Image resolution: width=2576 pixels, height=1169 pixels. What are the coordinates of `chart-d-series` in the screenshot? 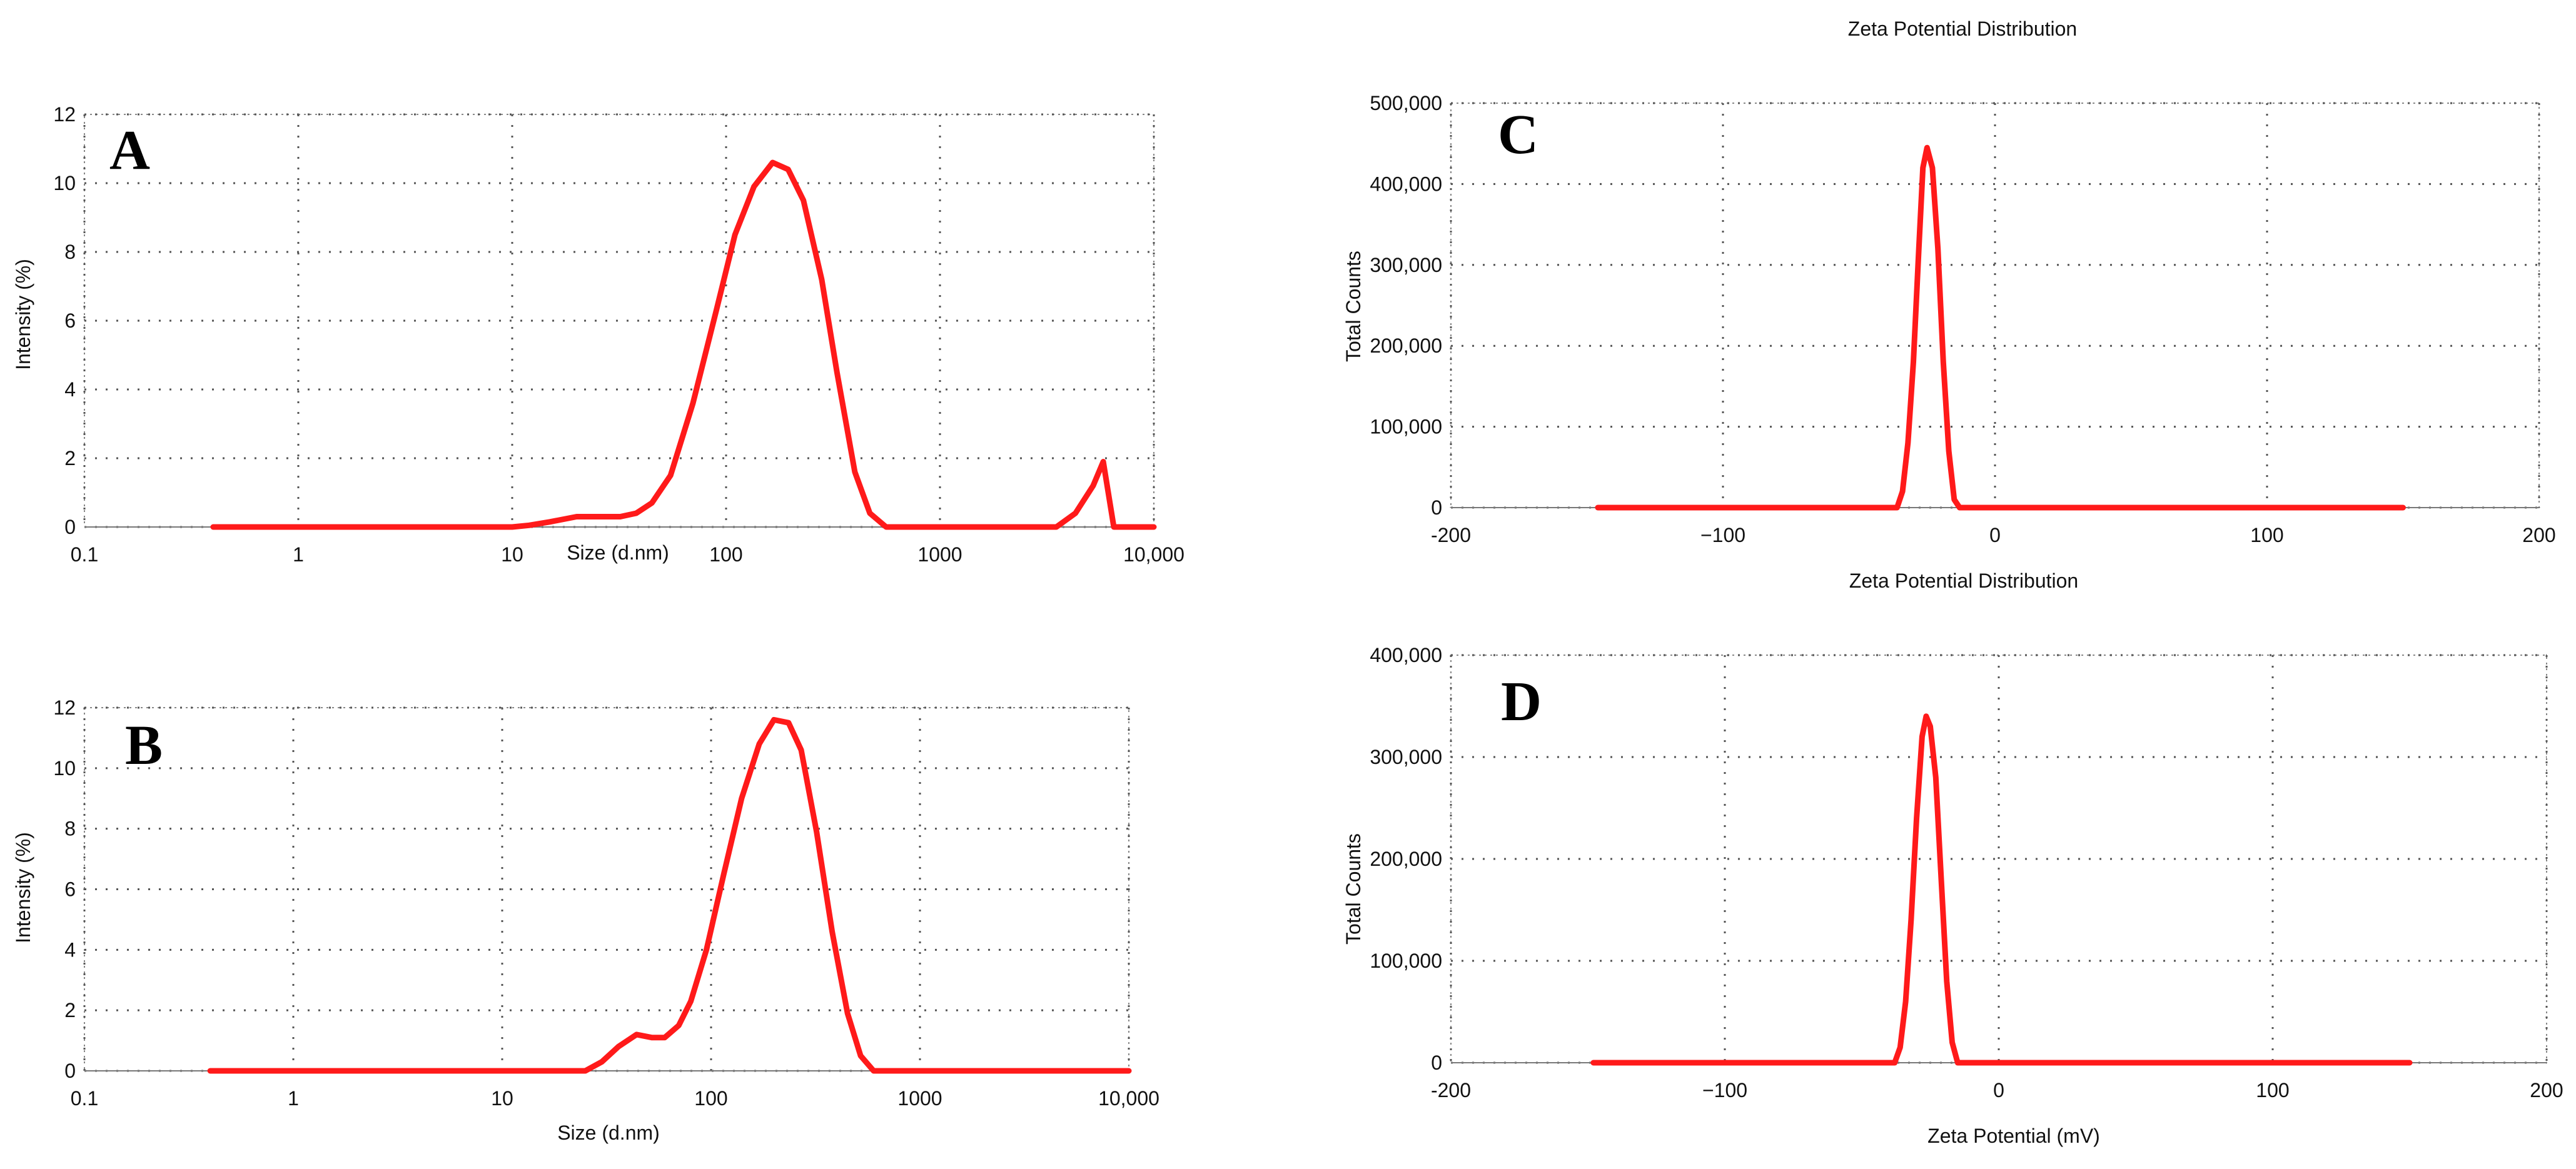 It's located at (2002, 889).